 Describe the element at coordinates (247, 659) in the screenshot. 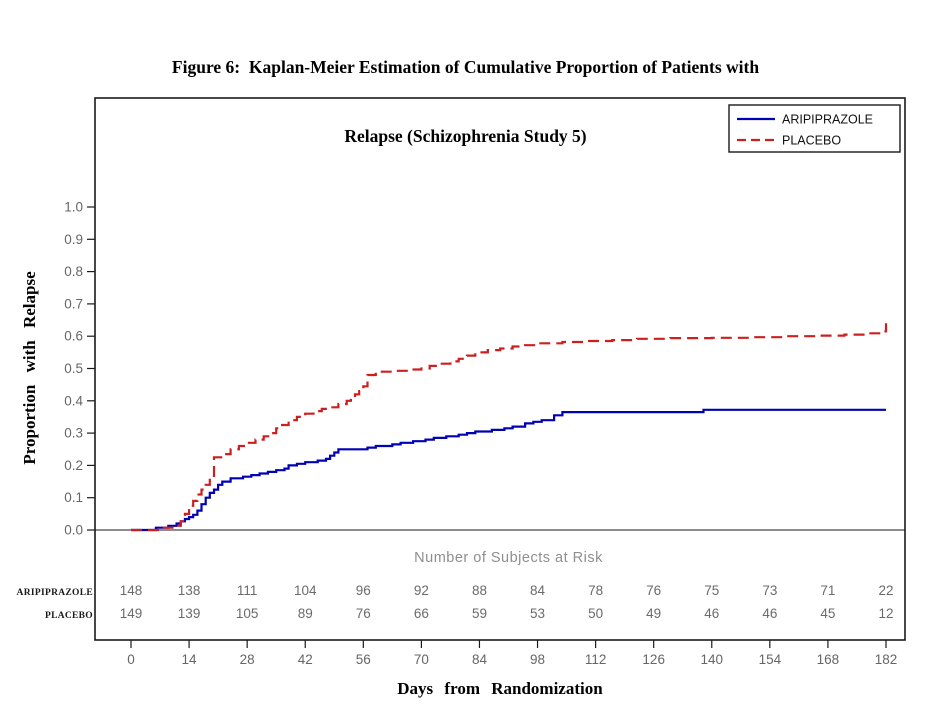

I see `x-tick-label: 28` at that location.